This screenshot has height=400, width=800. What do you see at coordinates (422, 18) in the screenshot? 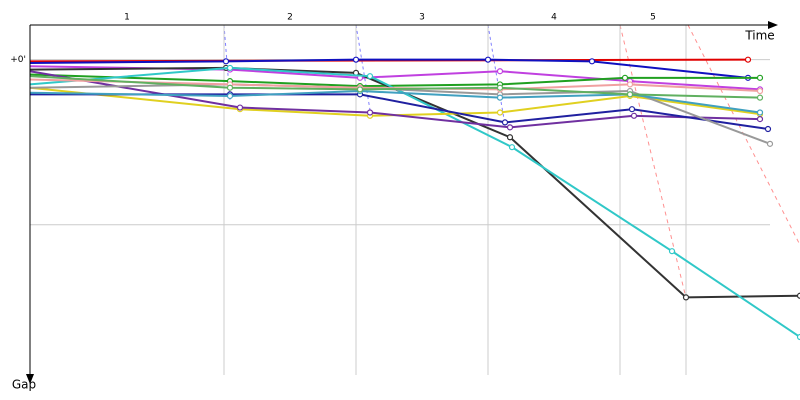
I see `lap-label: 3` at bounding box center [422, 18].